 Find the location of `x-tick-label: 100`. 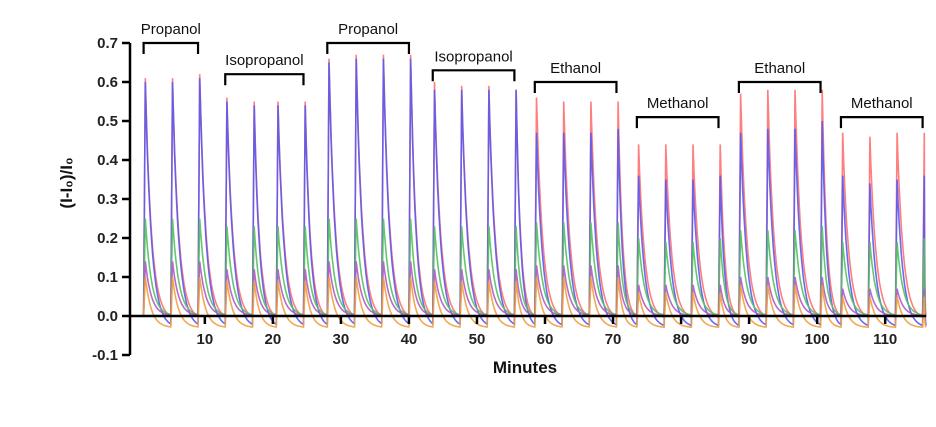

x-tick-label: 100 is located at coordinates (817, 339).